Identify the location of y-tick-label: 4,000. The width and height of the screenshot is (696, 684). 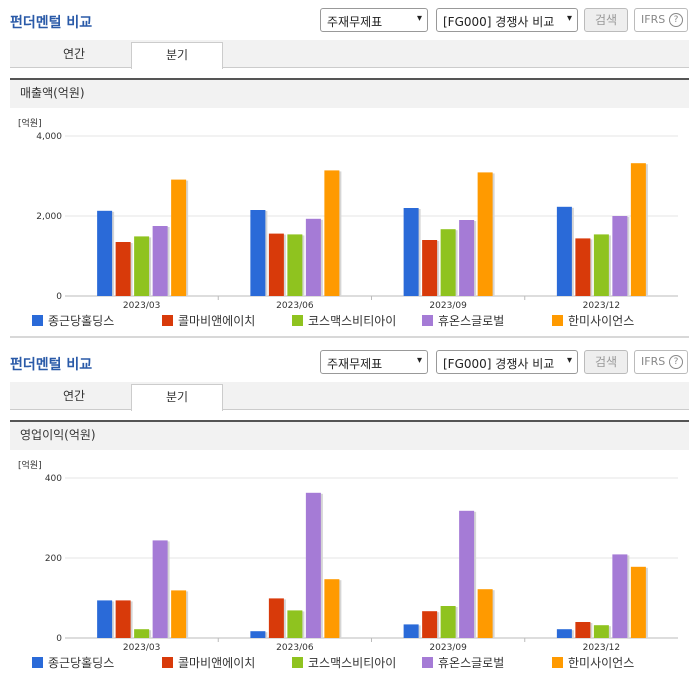
(49, 137).